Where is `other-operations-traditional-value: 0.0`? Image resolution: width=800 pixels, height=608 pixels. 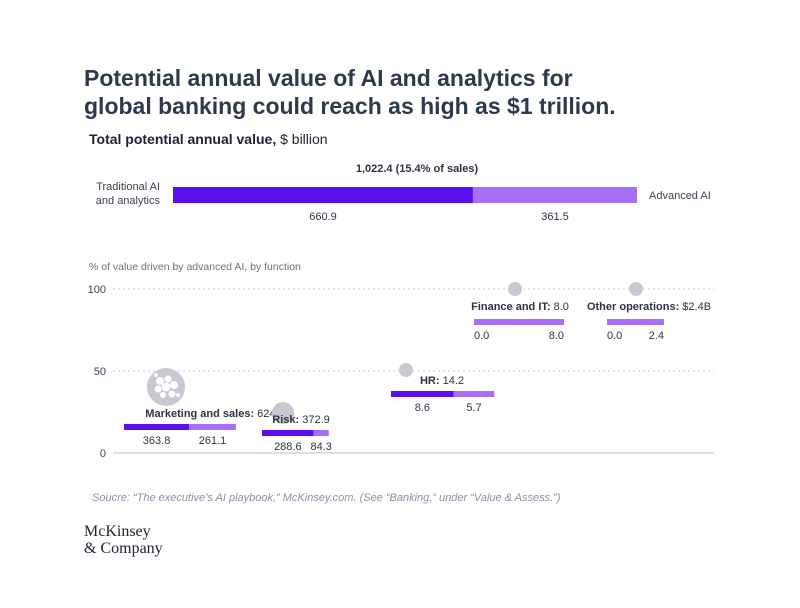 other-operations-traditional-value: 0.0 is located at coordinates (614, 336).